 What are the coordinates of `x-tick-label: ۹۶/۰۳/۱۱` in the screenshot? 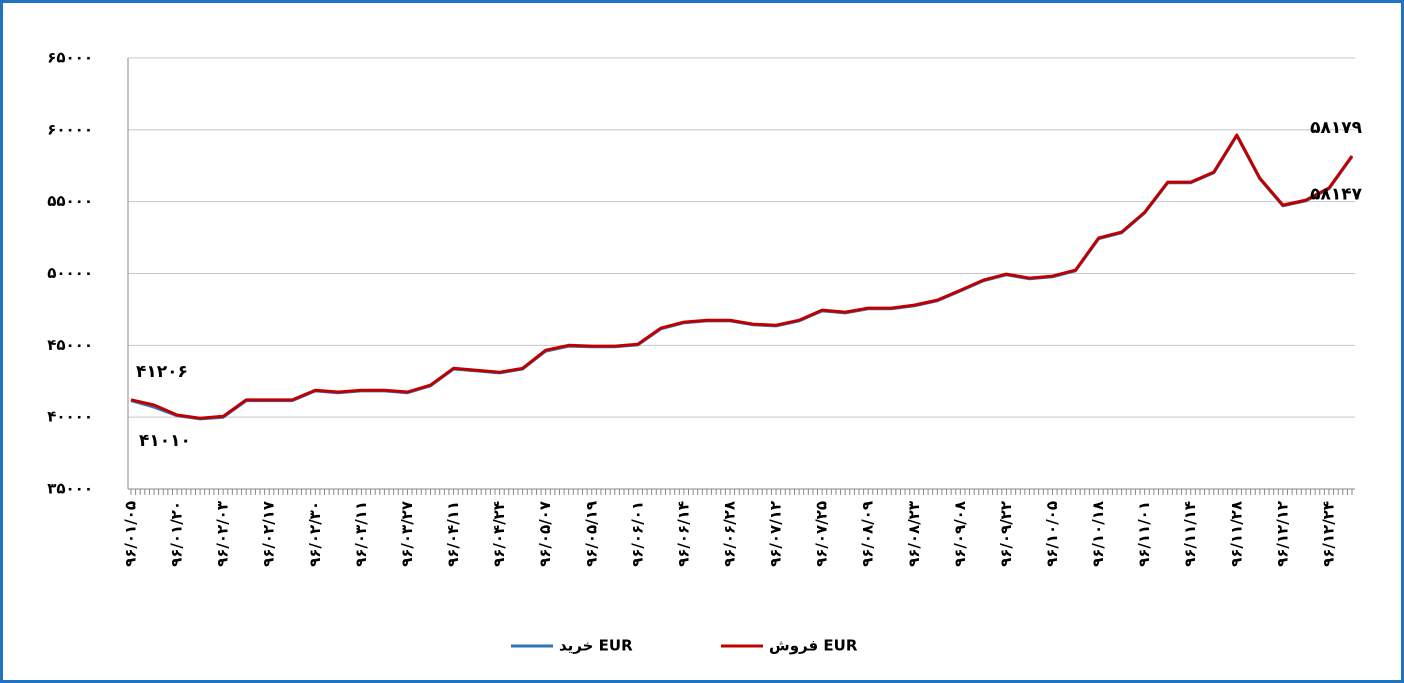 It's located at (361, 534).